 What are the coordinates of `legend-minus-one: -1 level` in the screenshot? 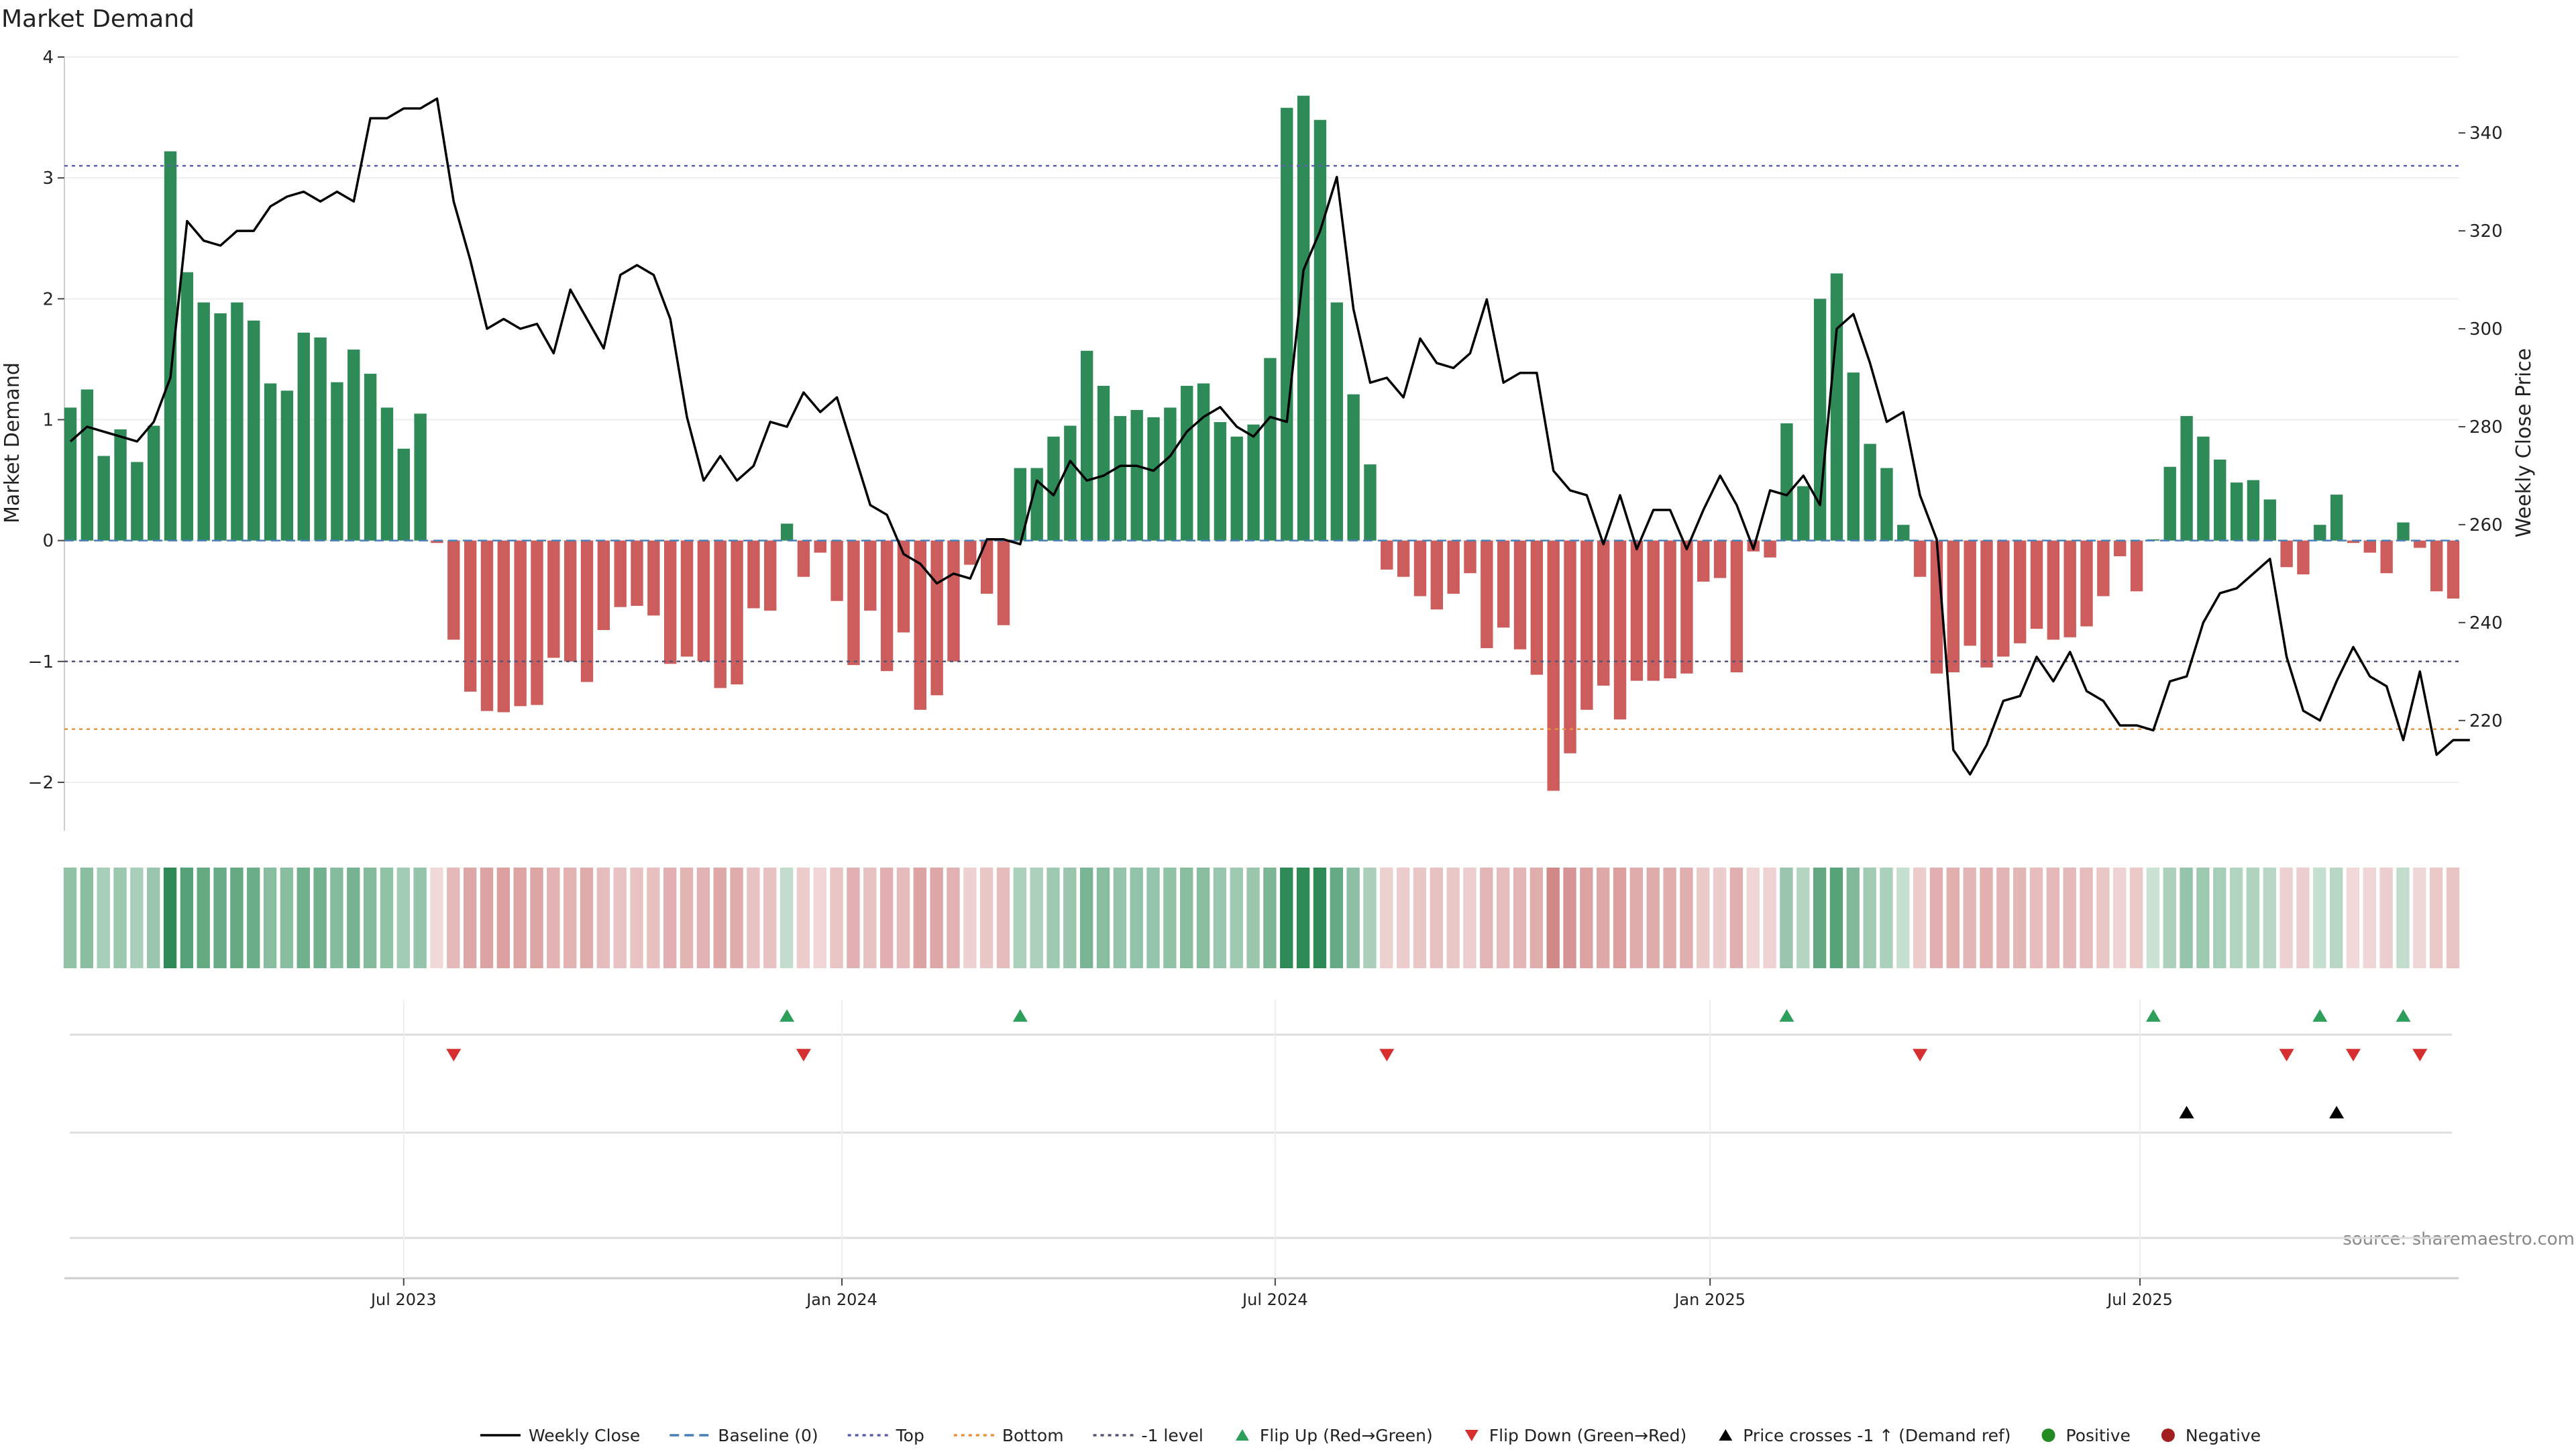 It's located at (1148, 1436).